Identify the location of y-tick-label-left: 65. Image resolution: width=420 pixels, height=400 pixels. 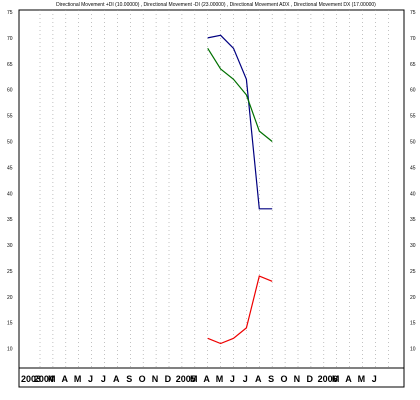
(10, 65).